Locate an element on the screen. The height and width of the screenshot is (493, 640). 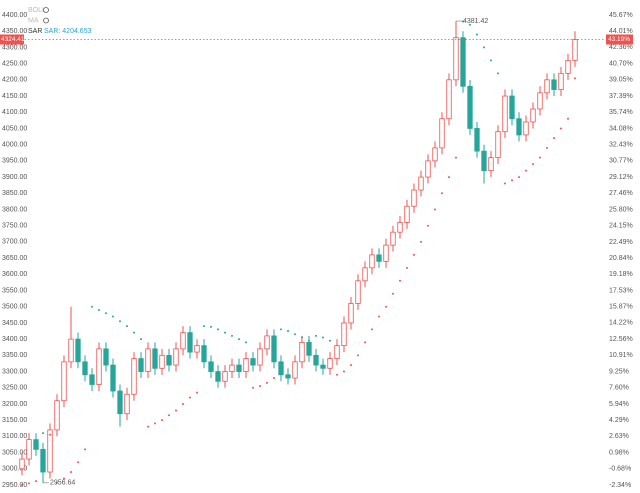
y2-tick-label: 40.70% is located at coordinates (621, 63).